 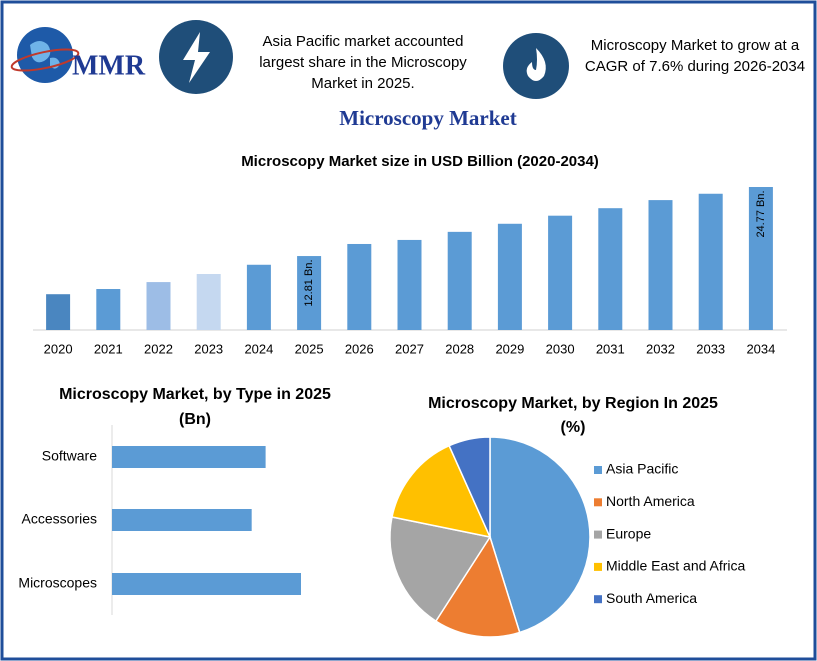 I want to click on x-tick-label: 2032, so click(x=660, y=348).